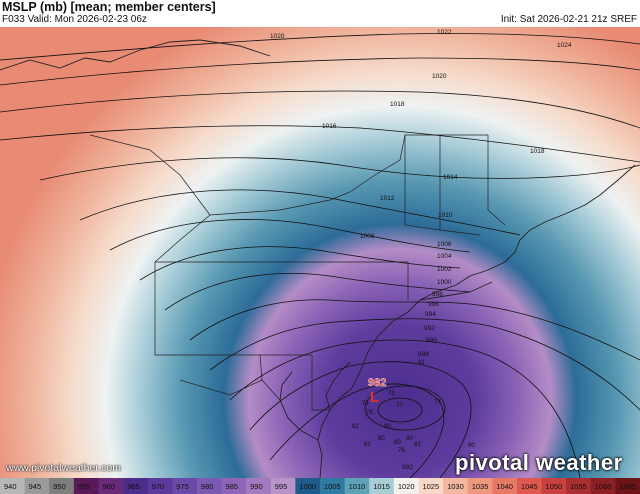 The image size is (640, 494). Describe the element at coordinates (444, 256) in the screenshot. I see `isobar-label: 1004` at that location.